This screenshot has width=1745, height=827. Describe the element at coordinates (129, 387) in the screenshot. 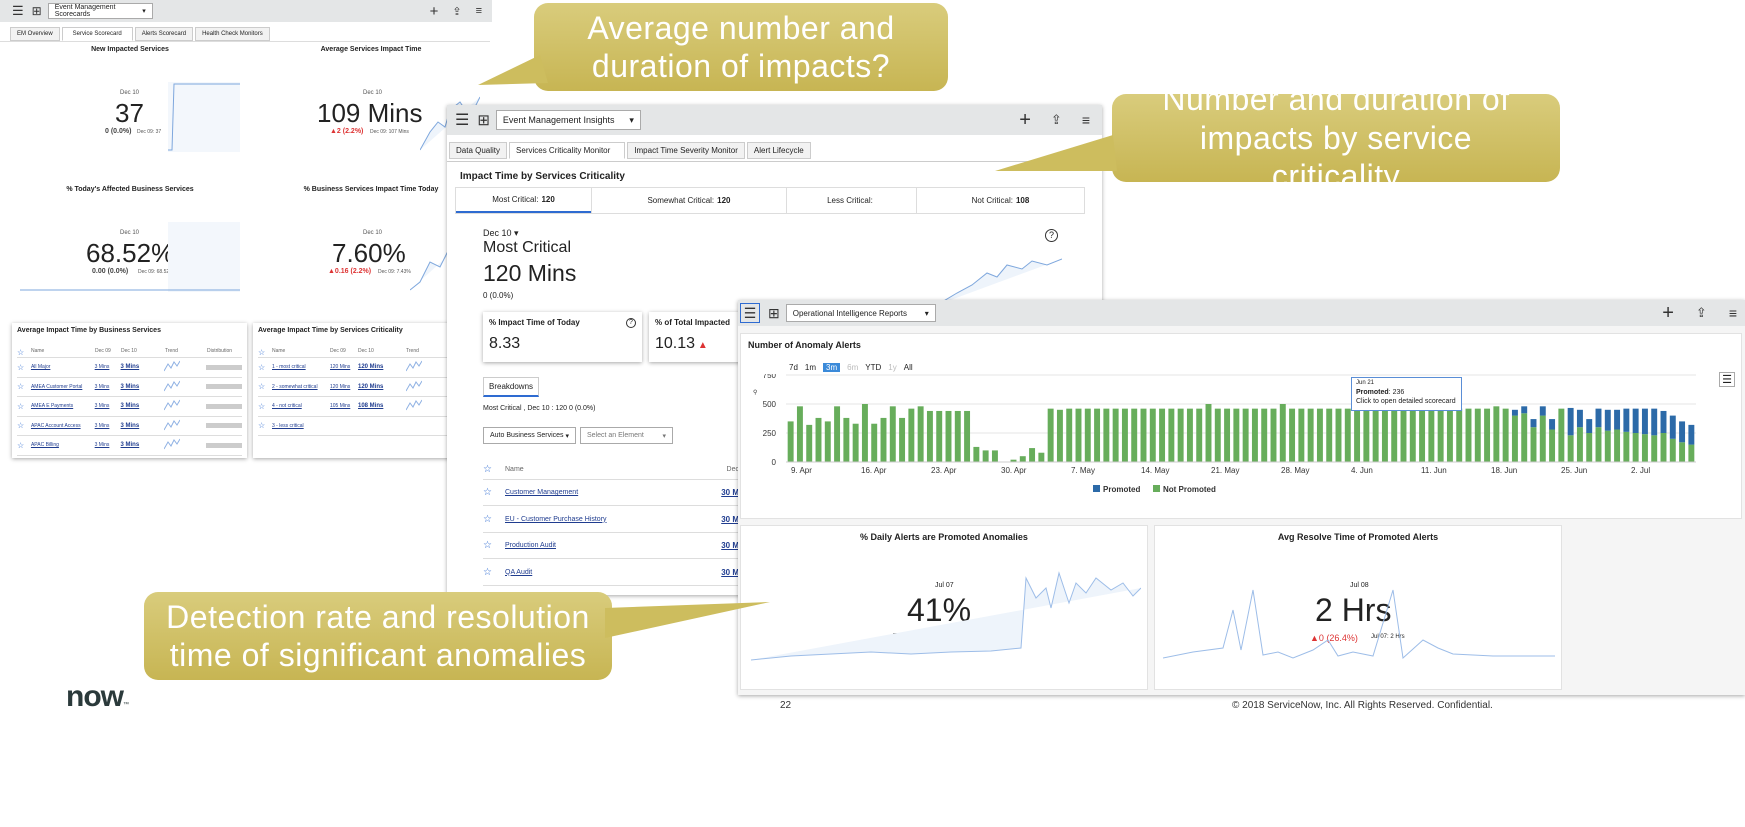

I see `table-row: ☆ AMEA Customer Portal 3 Mins 3 Mins` at that location.